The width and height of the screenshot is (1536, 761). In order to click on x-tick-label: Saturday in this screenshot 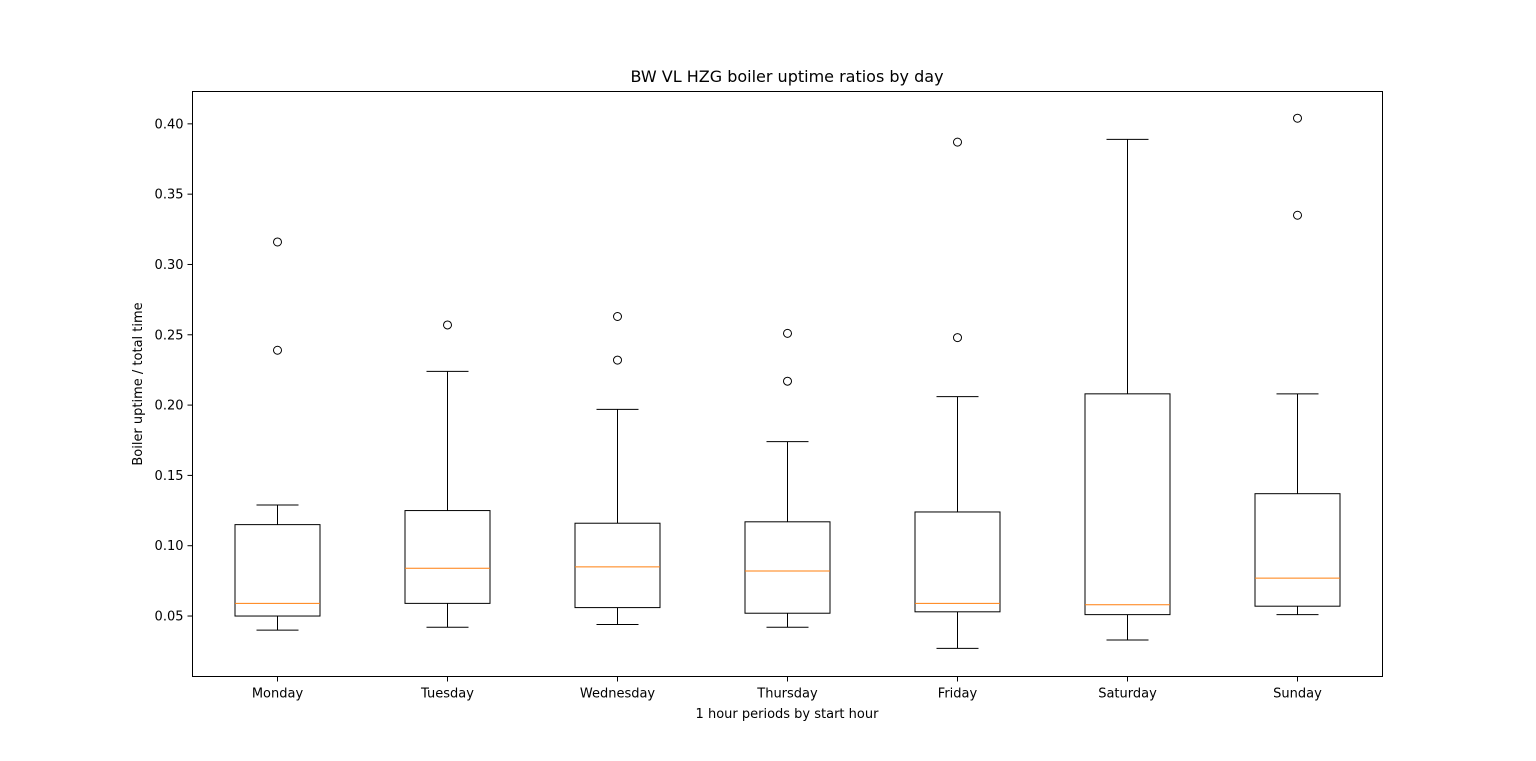, I will do `click(1127, 694)`.